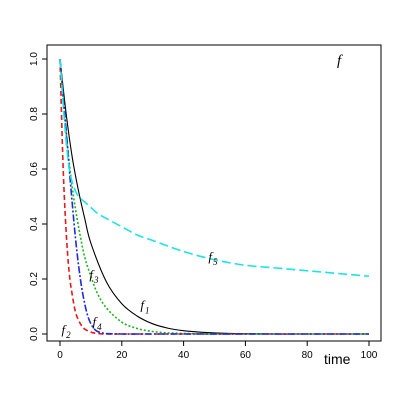  What do you see at coordinates (122, 355) in the screenshot?
I see `x-tick-label: 20` at bounding box center [122, 355].